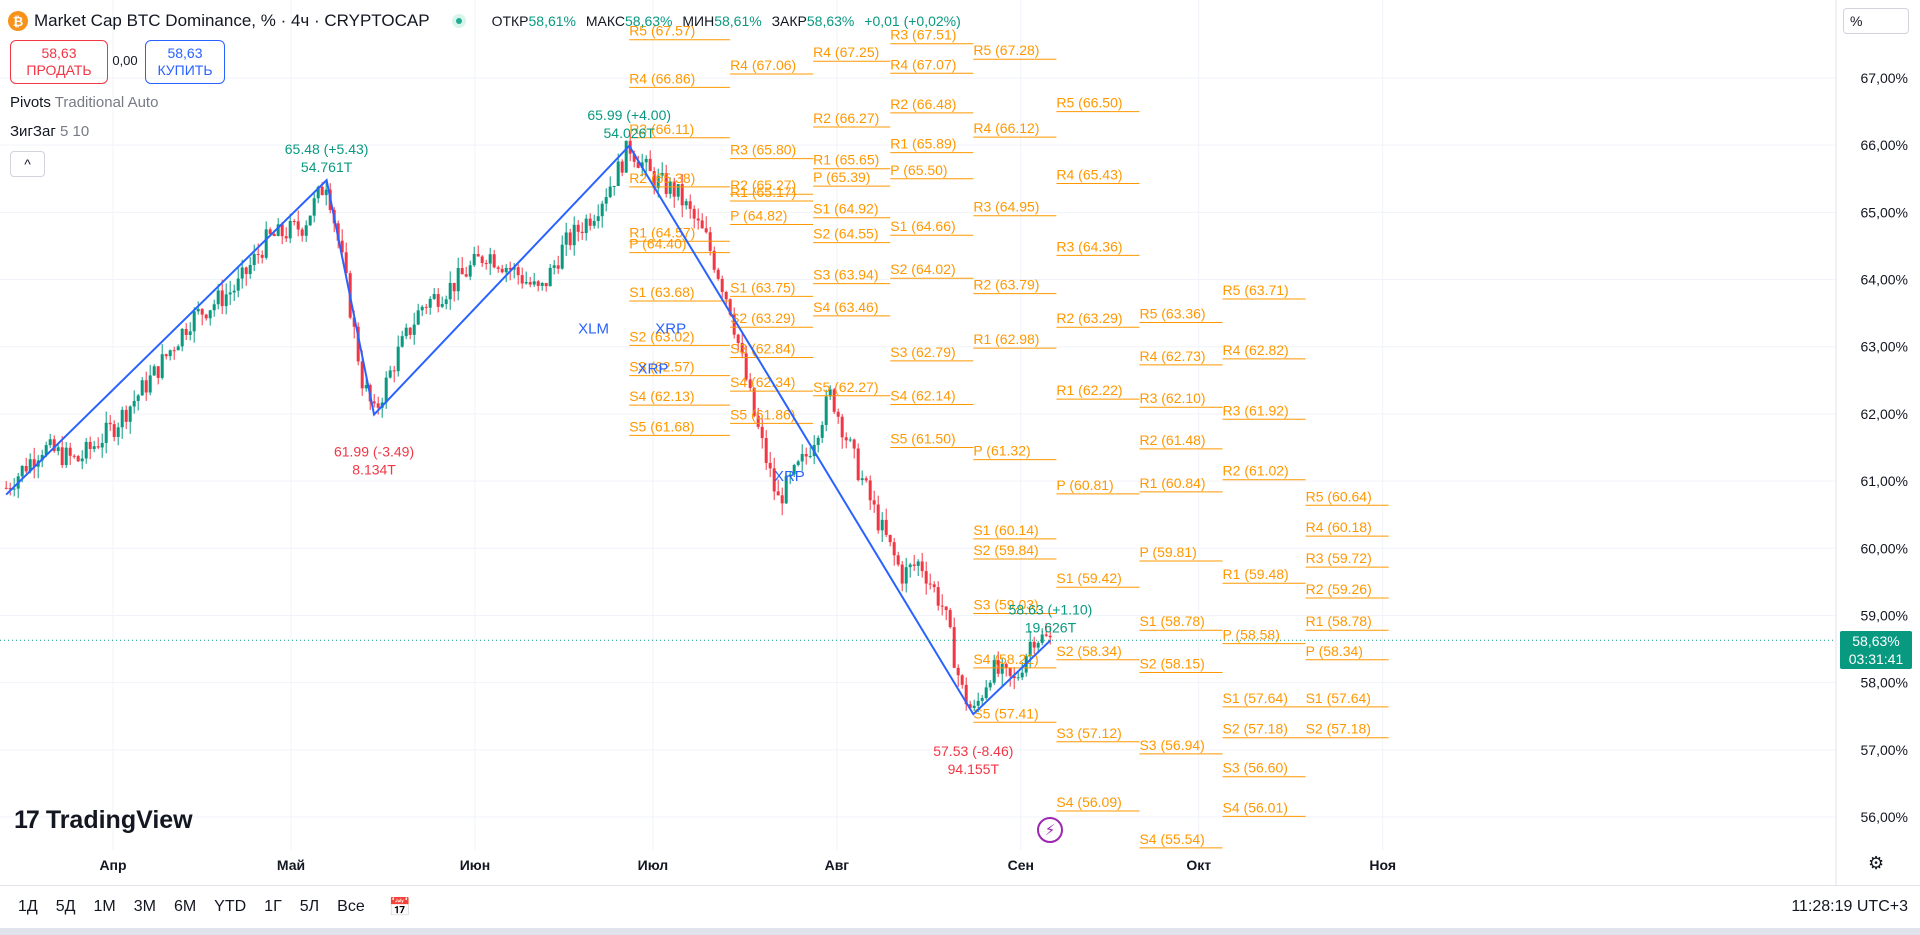 Image resolution: width=1920 pixels, height=935 pixels. What do you see at coordinates (1334, 651) in the screenshot?
I see `pivot-label: P (58.34)` at bounding box center [1334, 651].